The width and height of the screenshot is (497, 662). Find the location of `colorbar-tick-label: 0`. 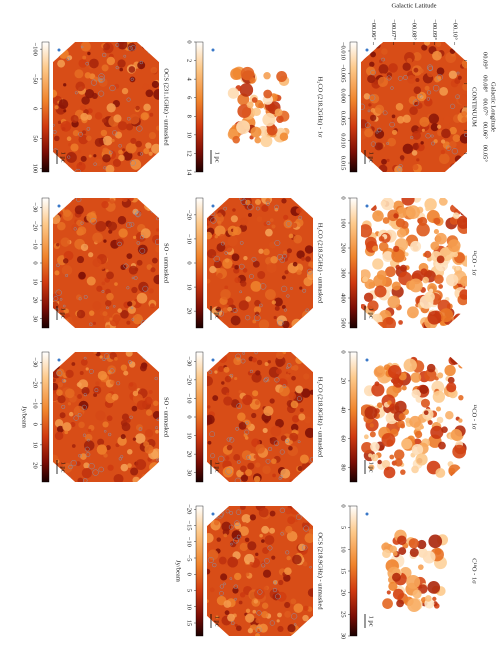

colorbar-tick-label: 0 is located at coordinates (35, 108).